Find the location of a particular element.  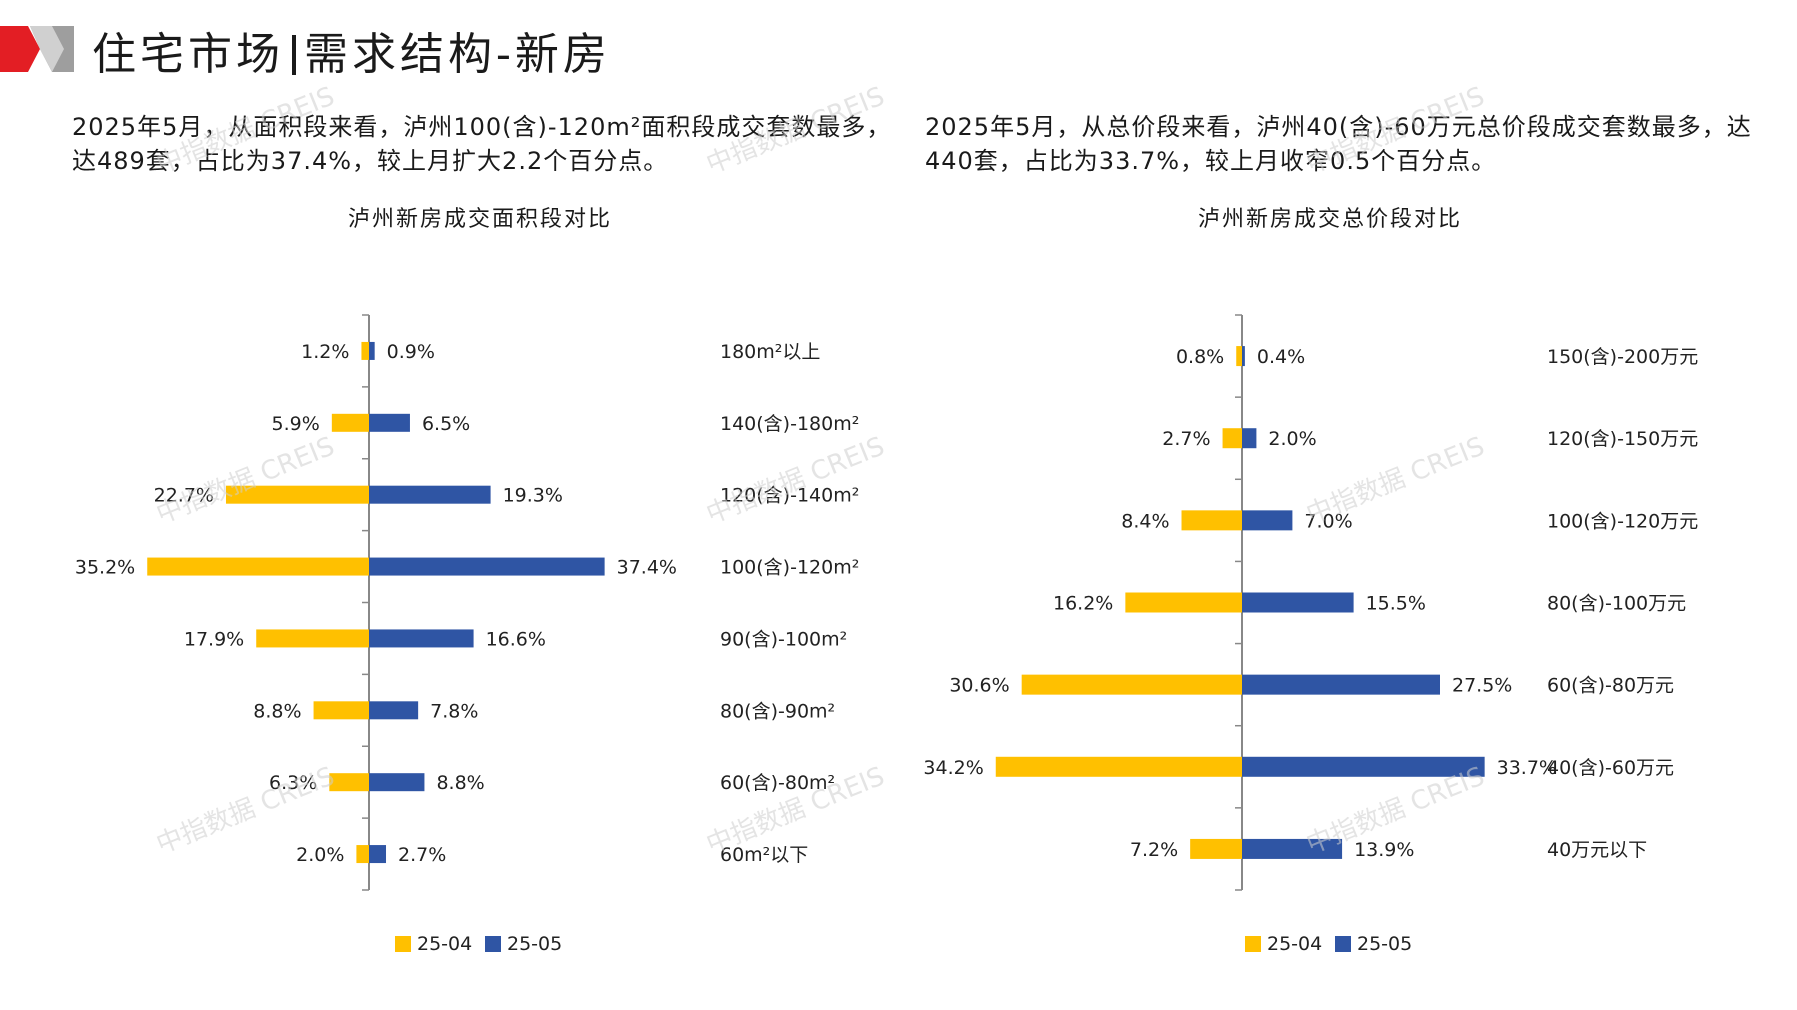

data-label-25-05: 7.0% is located at coordinates (1328, 521).